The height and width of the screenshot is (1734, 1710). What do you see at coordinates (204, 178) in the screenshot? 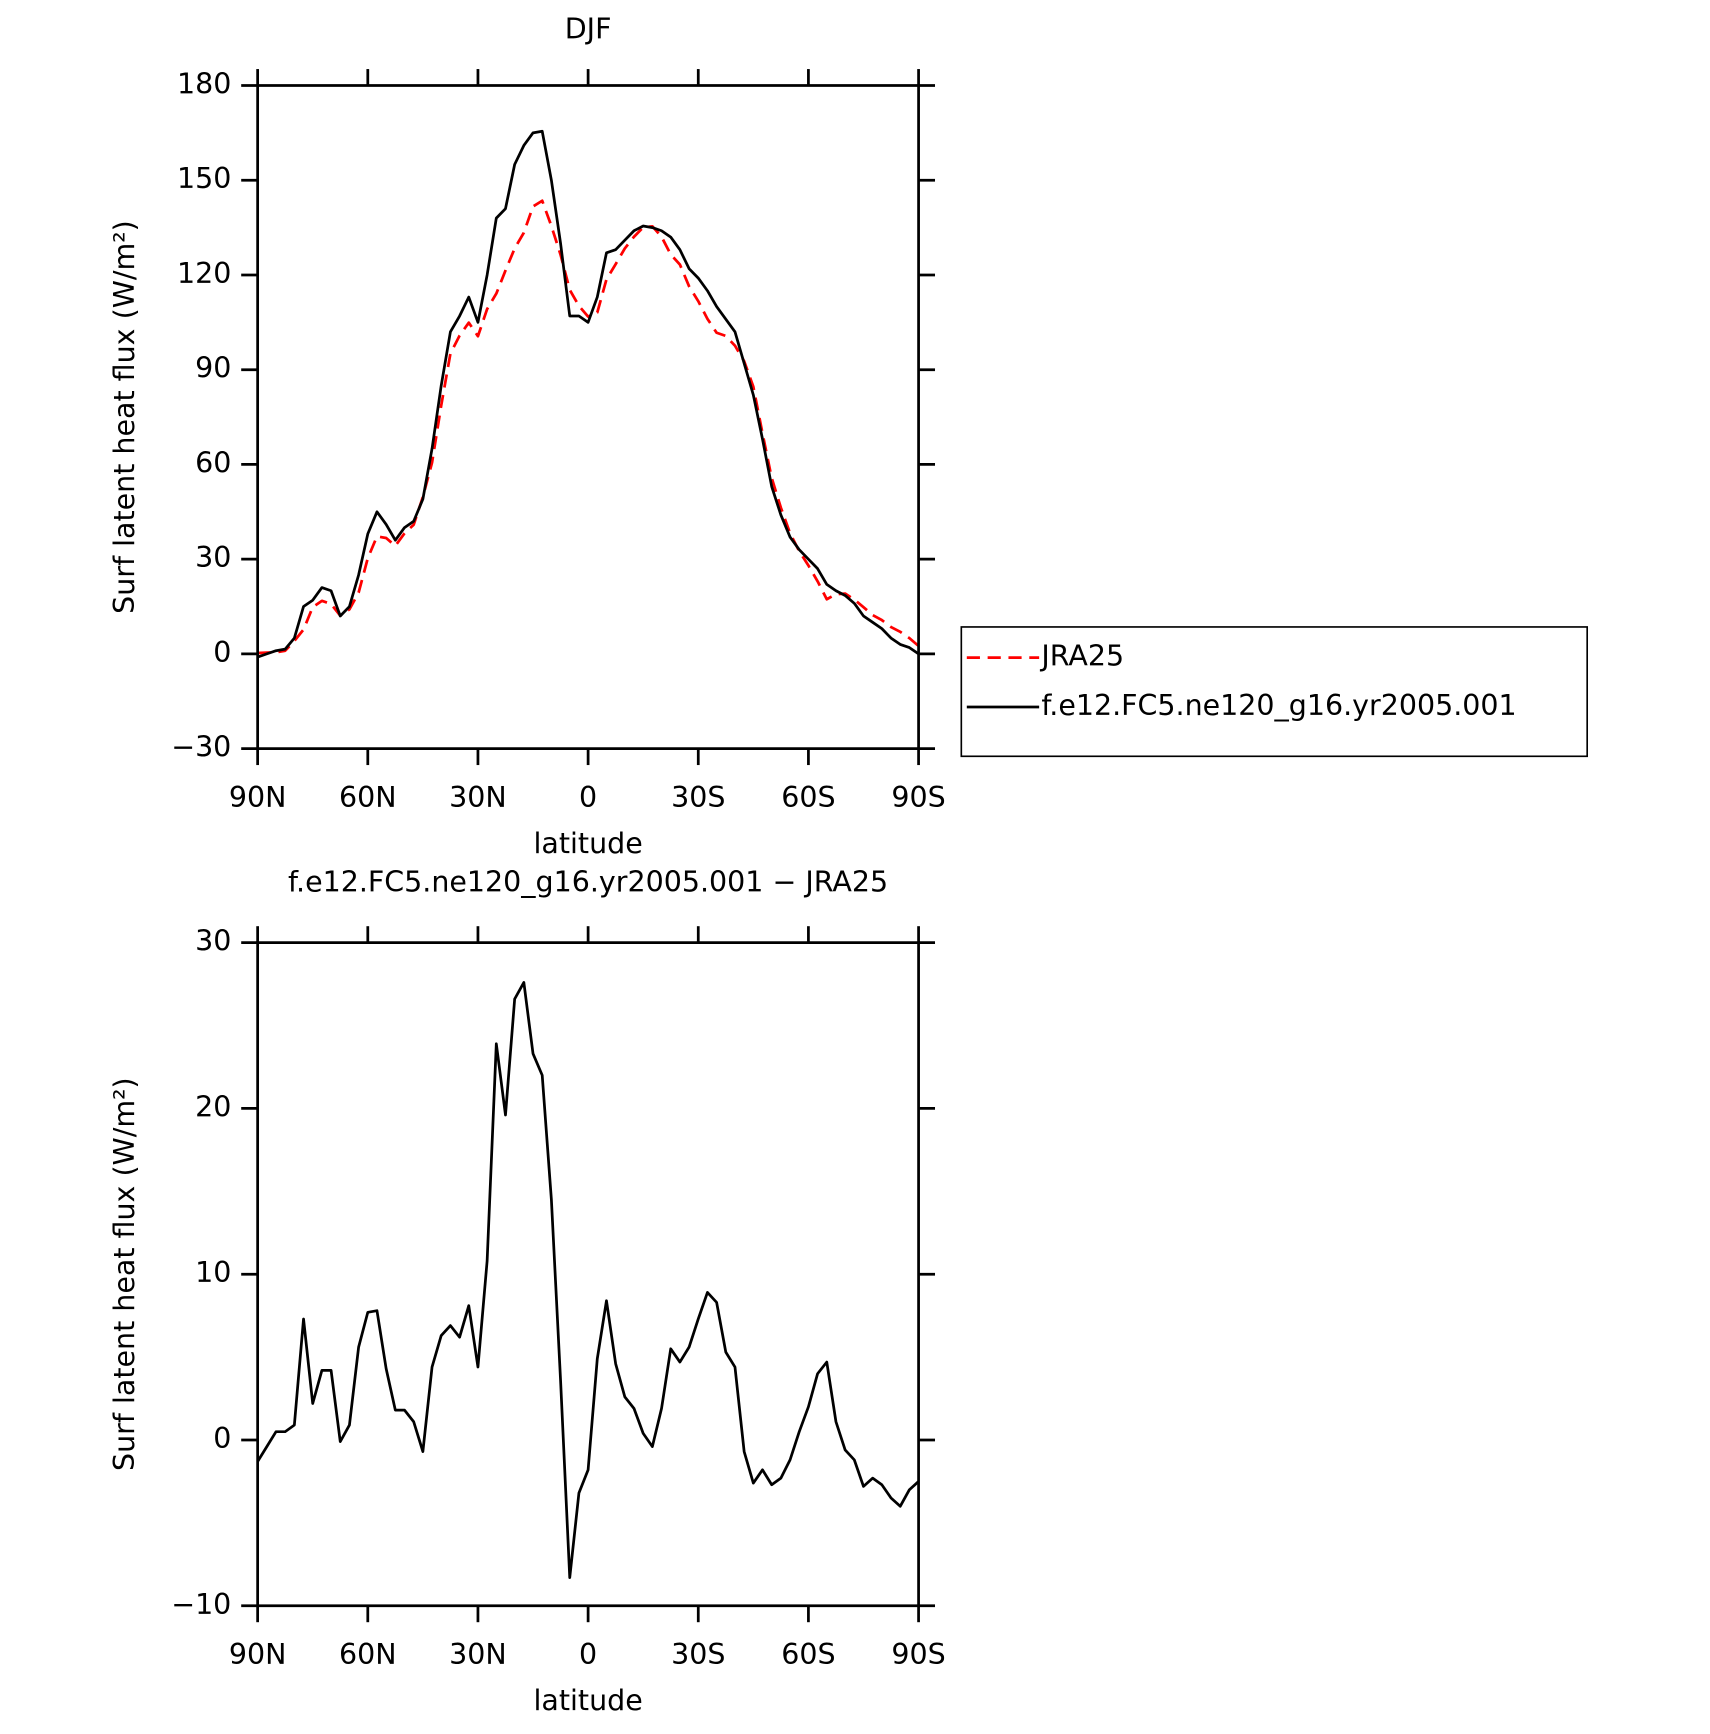
I see `y-tick-label: 150` at bounding box center [204, 178].